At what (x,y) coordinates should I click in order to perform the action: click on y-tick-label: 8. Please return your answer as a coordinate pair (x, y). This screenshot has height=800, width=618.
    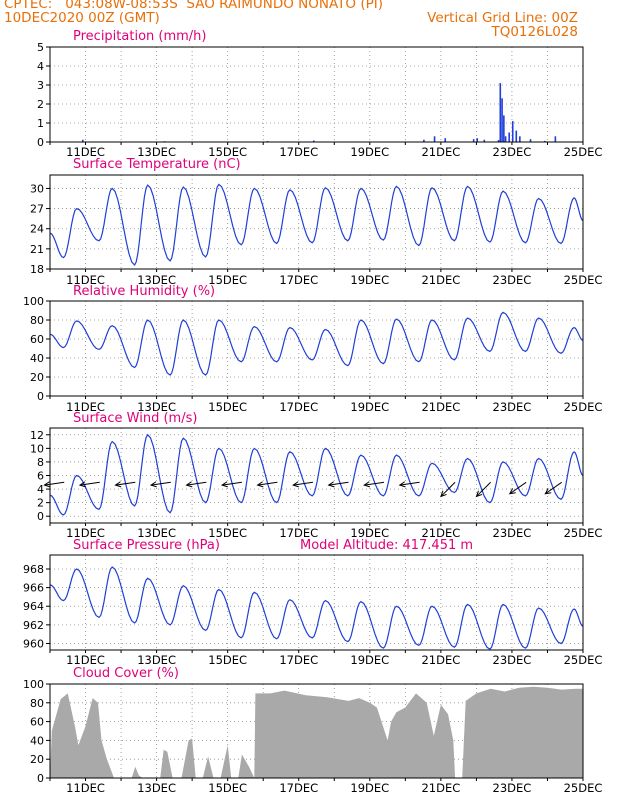
    Looking at the image, I should click on (40, 462).